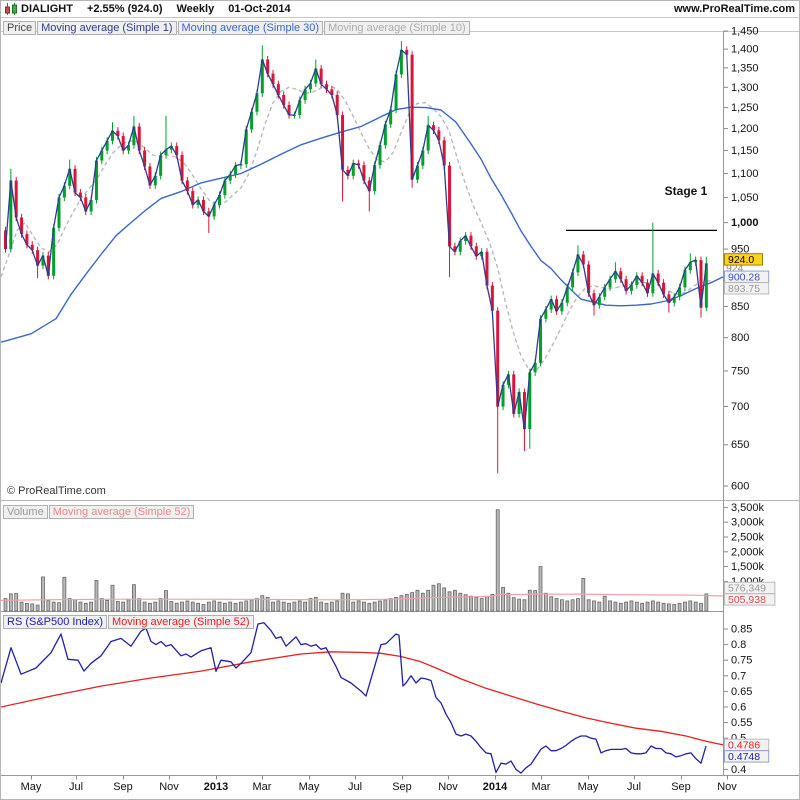 The width and height of the screenshot is (800, 800). What do you see at coordinates (495, 787) in the screenshot?
I see `x-tick-label: 2014` at bounding box center [495, 787].